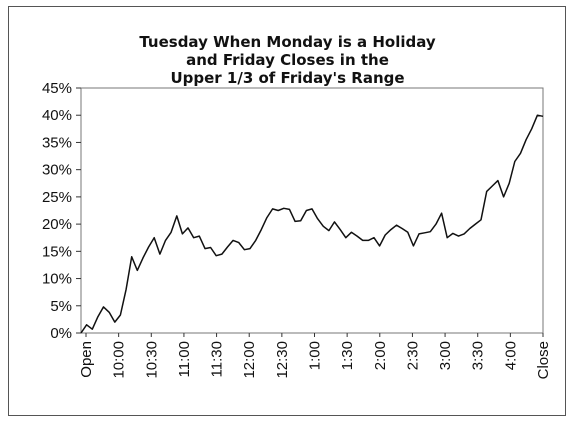 The image size is (575, 428). I want to click on y-tick-label: 10%, so click(57, 279).